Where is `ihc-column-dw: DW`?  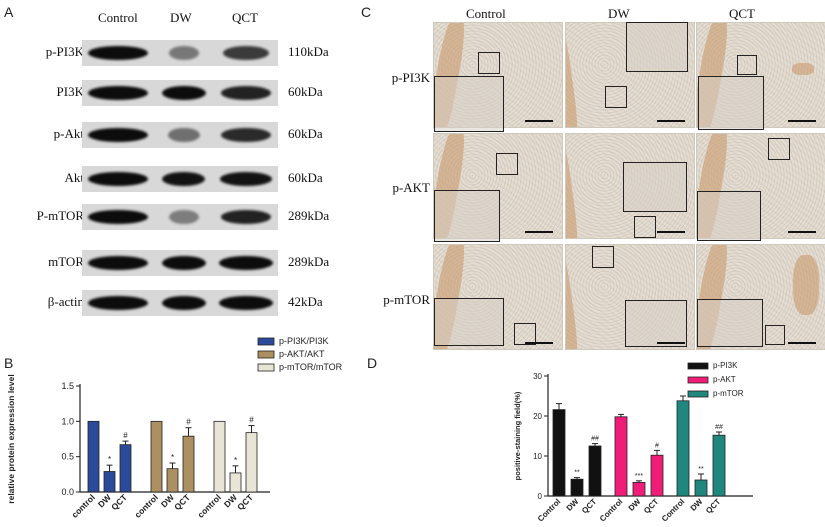 ihc-column-dw: DW is located at coordinates (619, 13).